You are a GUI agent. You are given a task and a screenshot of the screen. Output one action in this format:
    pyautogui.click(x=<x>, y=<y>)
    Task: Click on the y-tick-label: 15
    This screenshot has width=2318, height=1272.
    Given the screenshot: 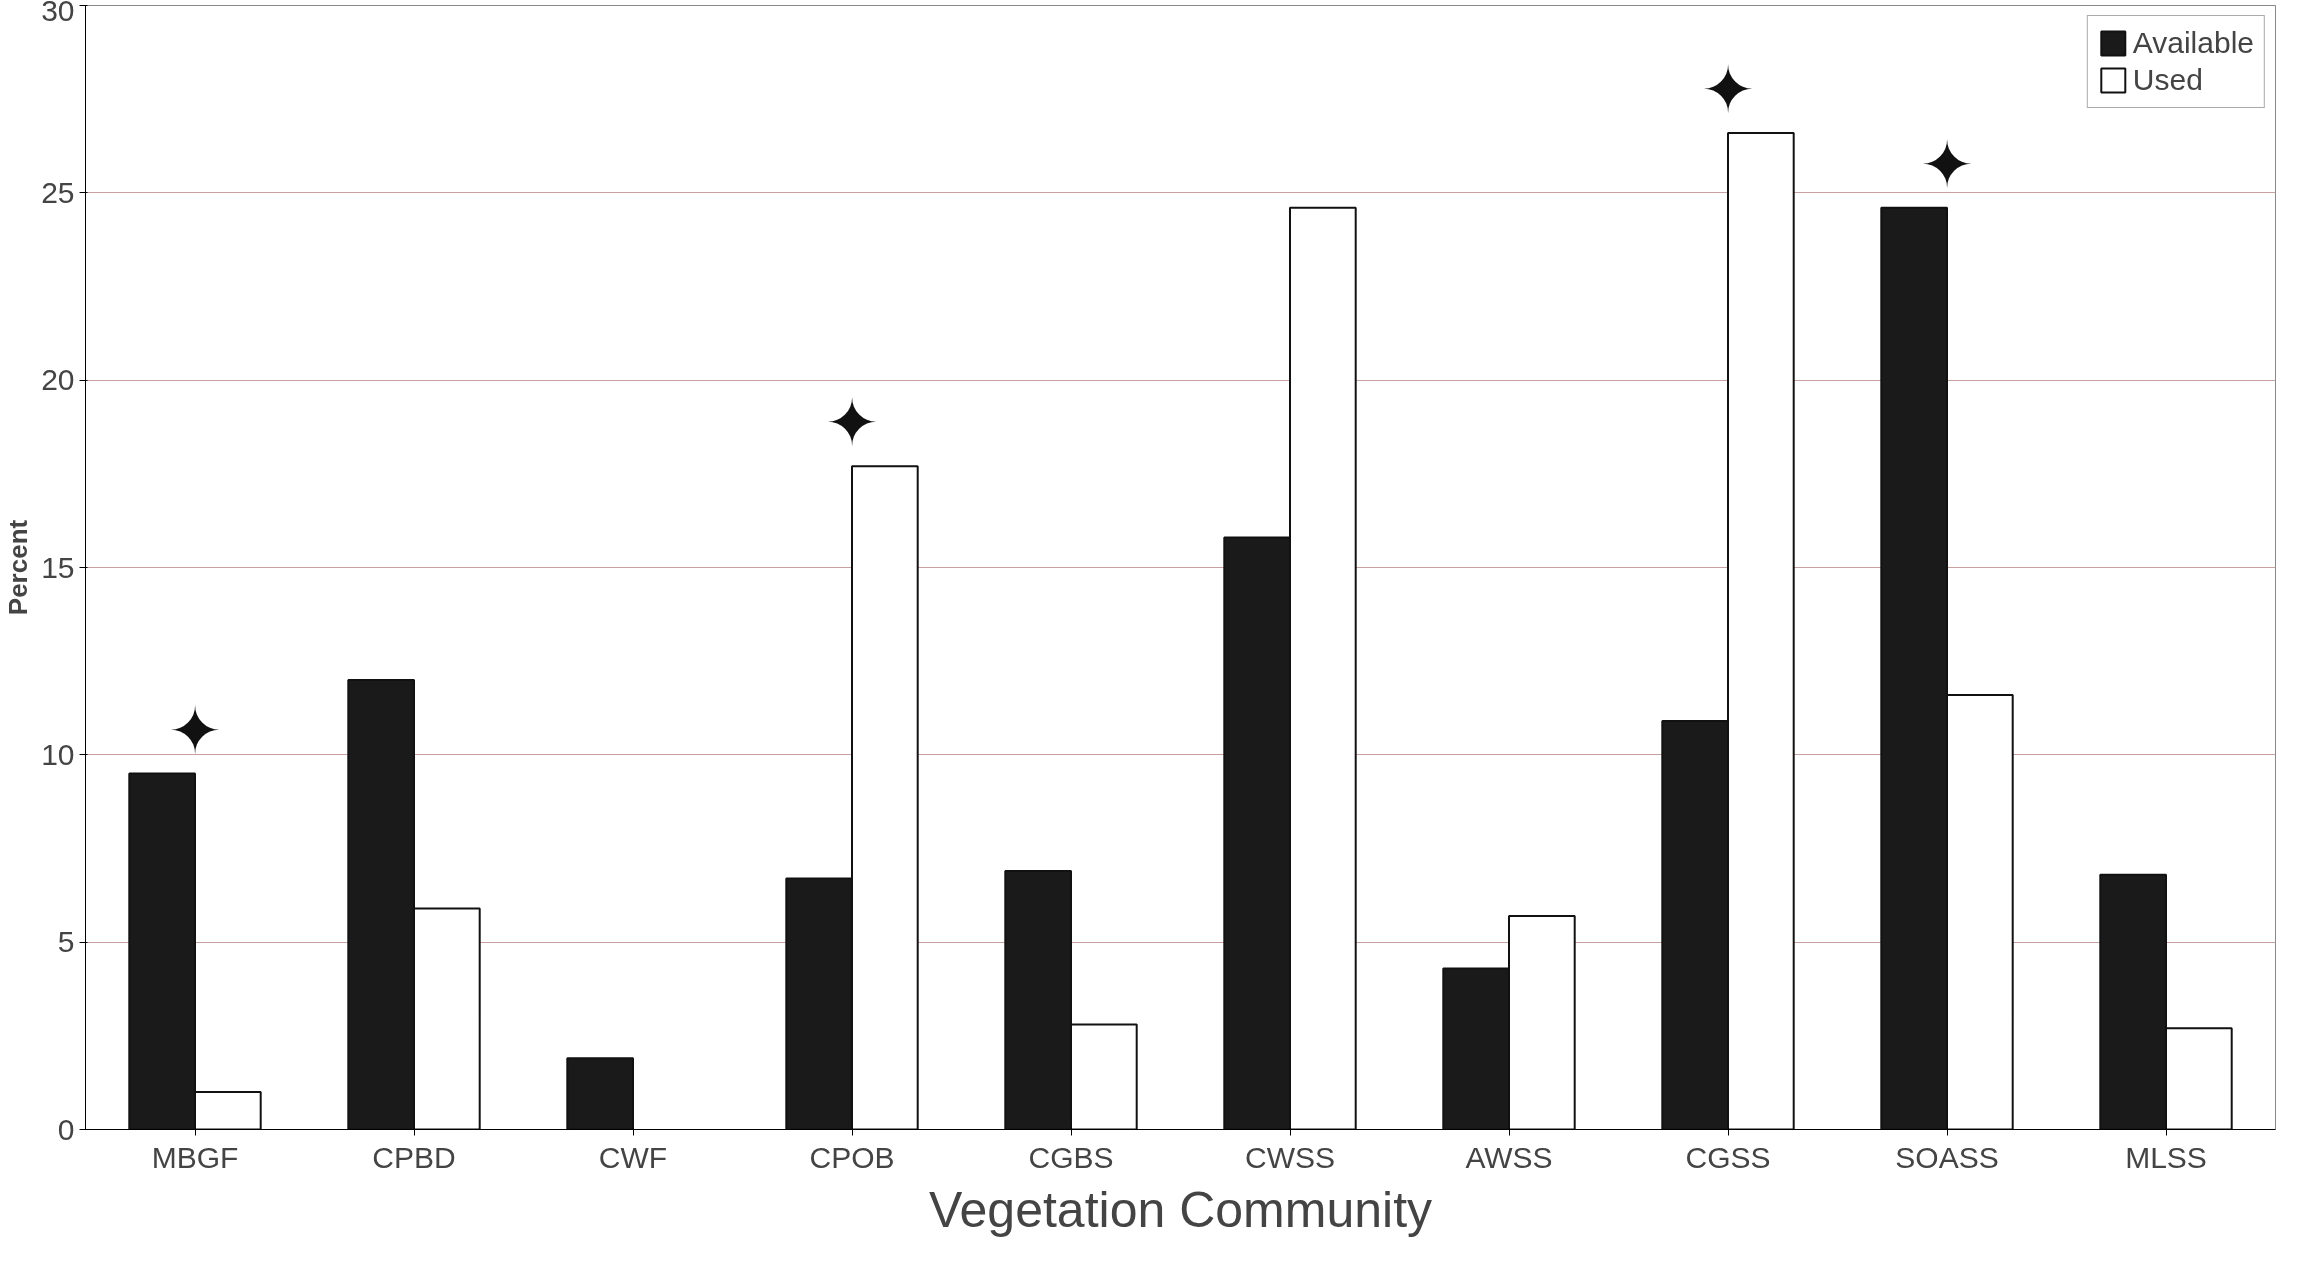 What is the action you would take?
    pyautogui.click(x=58, y=567)
    